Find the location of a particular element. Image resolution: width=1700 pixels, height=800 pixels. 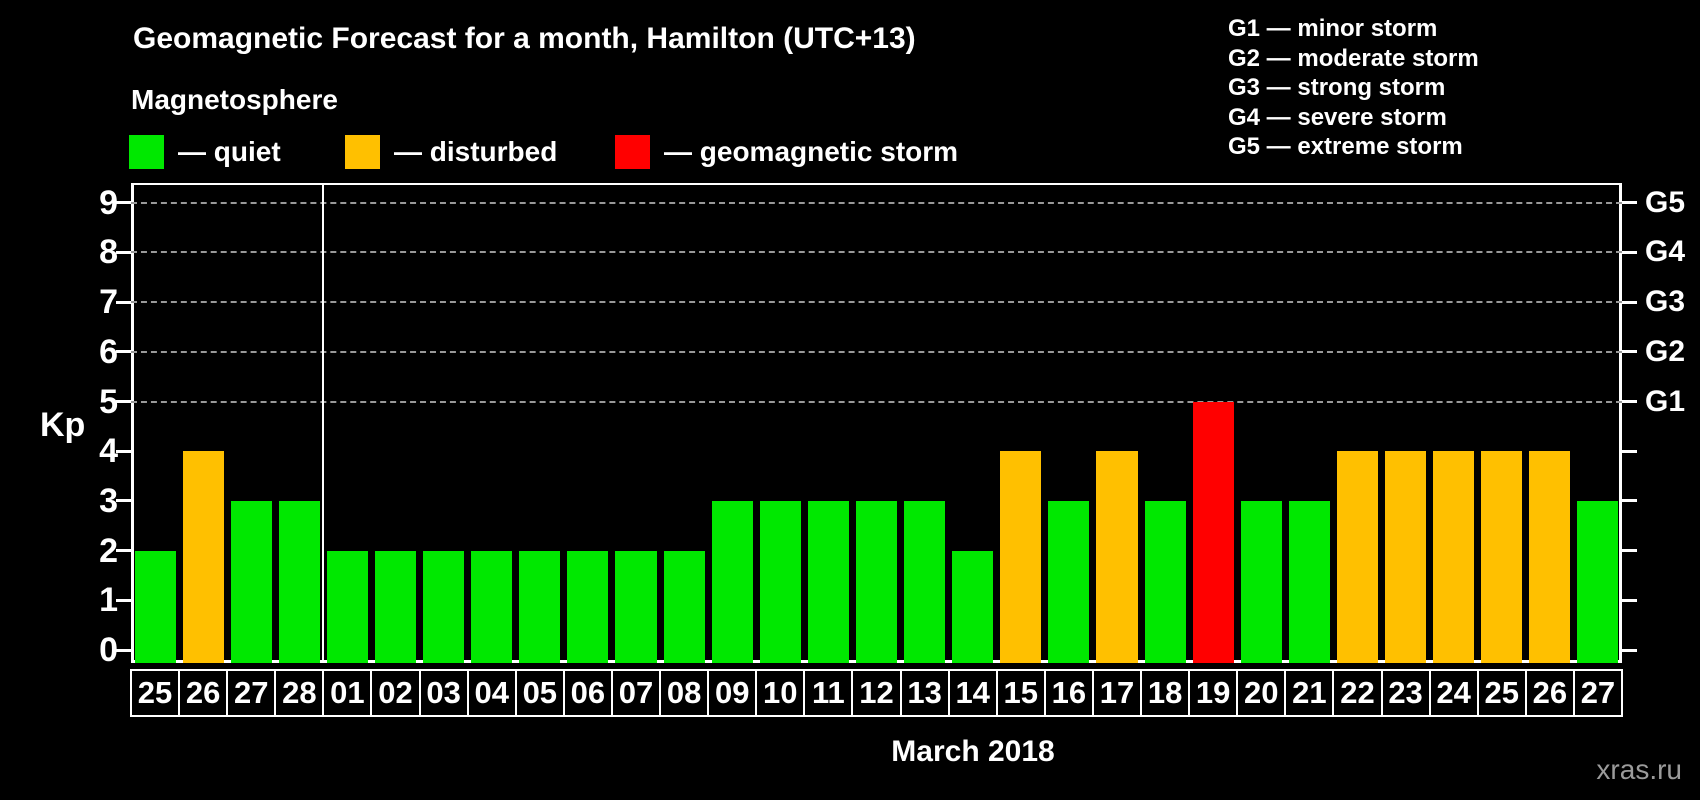

left-tick-kp8 is located at coordinates (123, 252).